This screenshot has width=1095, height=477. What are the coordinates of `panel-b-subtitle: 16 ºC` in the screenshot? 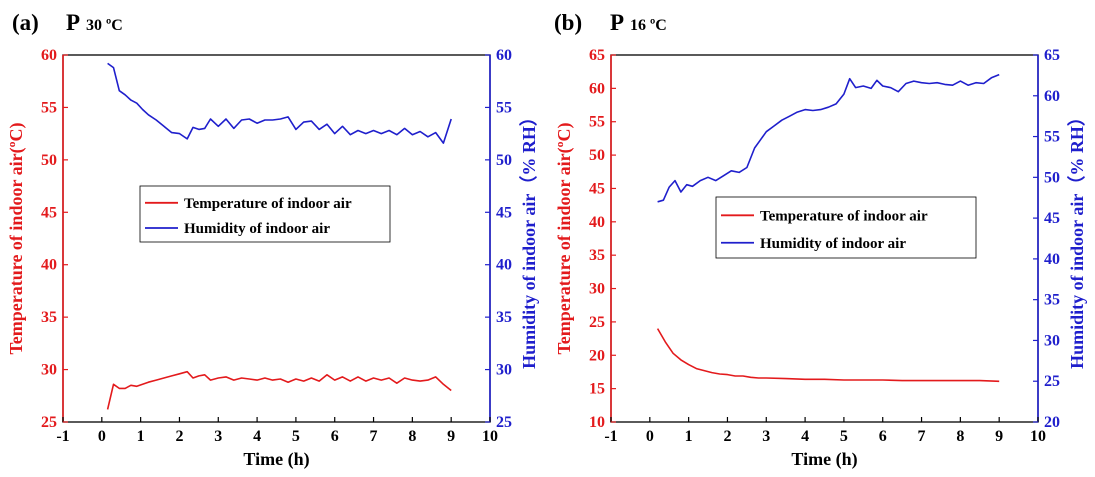 It's located at (648, 25).